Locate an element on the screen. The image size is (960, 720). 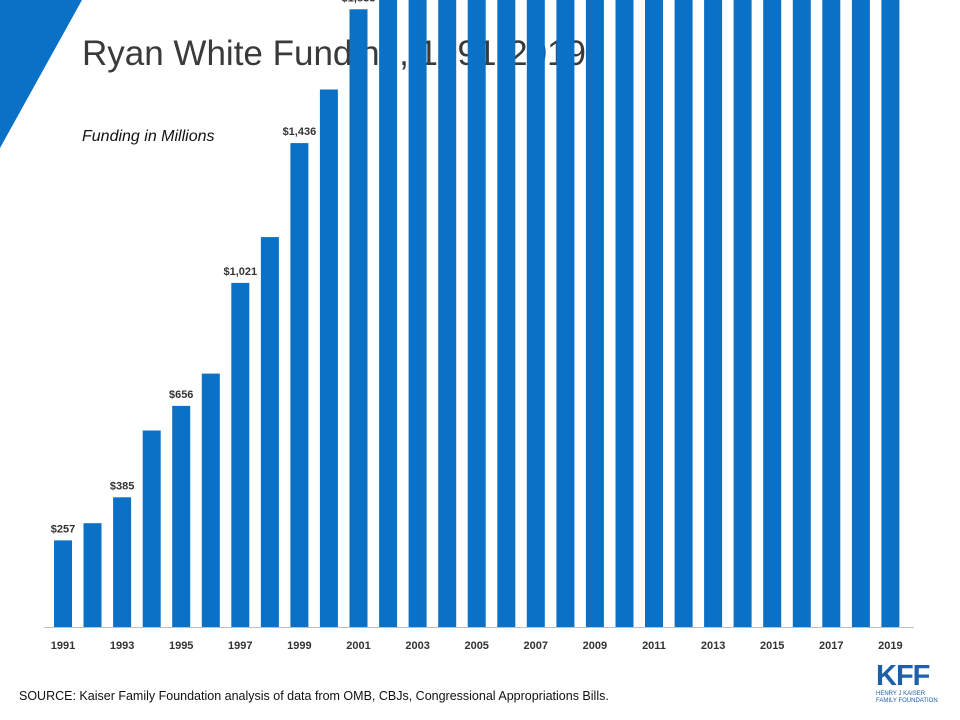
x-tick-2019: 2019 is located at coordinates (890, 646).